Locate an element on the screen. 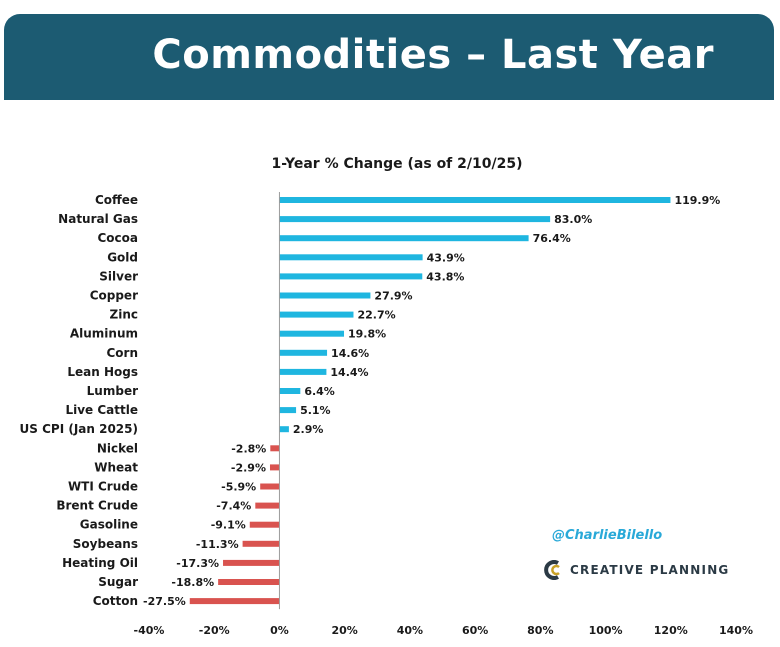 The width and height of the screenshot is (780, 647). category-label: Silver is located at coordinates (118, 276).